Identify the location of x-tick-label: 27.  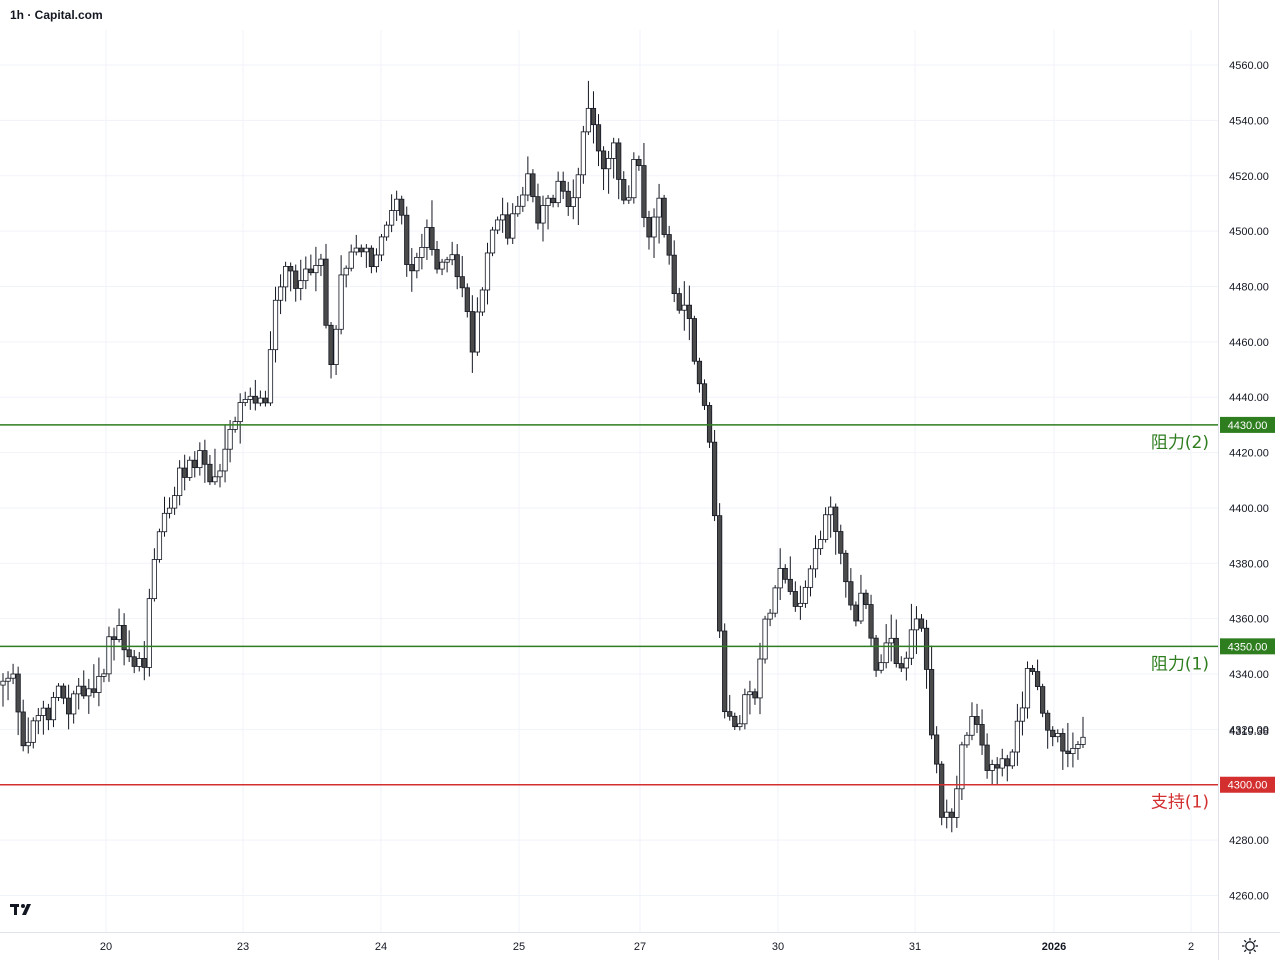
(640, 947).